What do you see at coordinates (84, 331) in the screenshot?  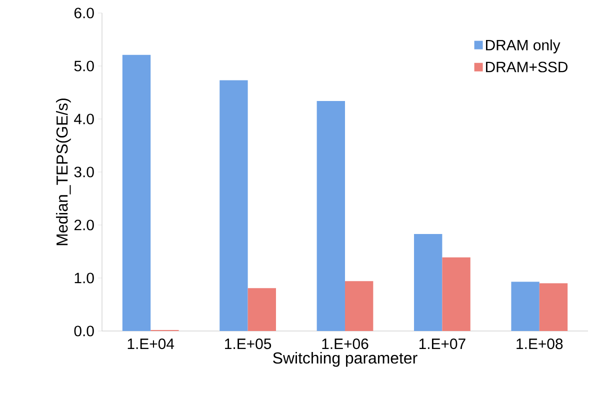 I see `y-tick-label: 0.0` at bounding box center [84, 331].